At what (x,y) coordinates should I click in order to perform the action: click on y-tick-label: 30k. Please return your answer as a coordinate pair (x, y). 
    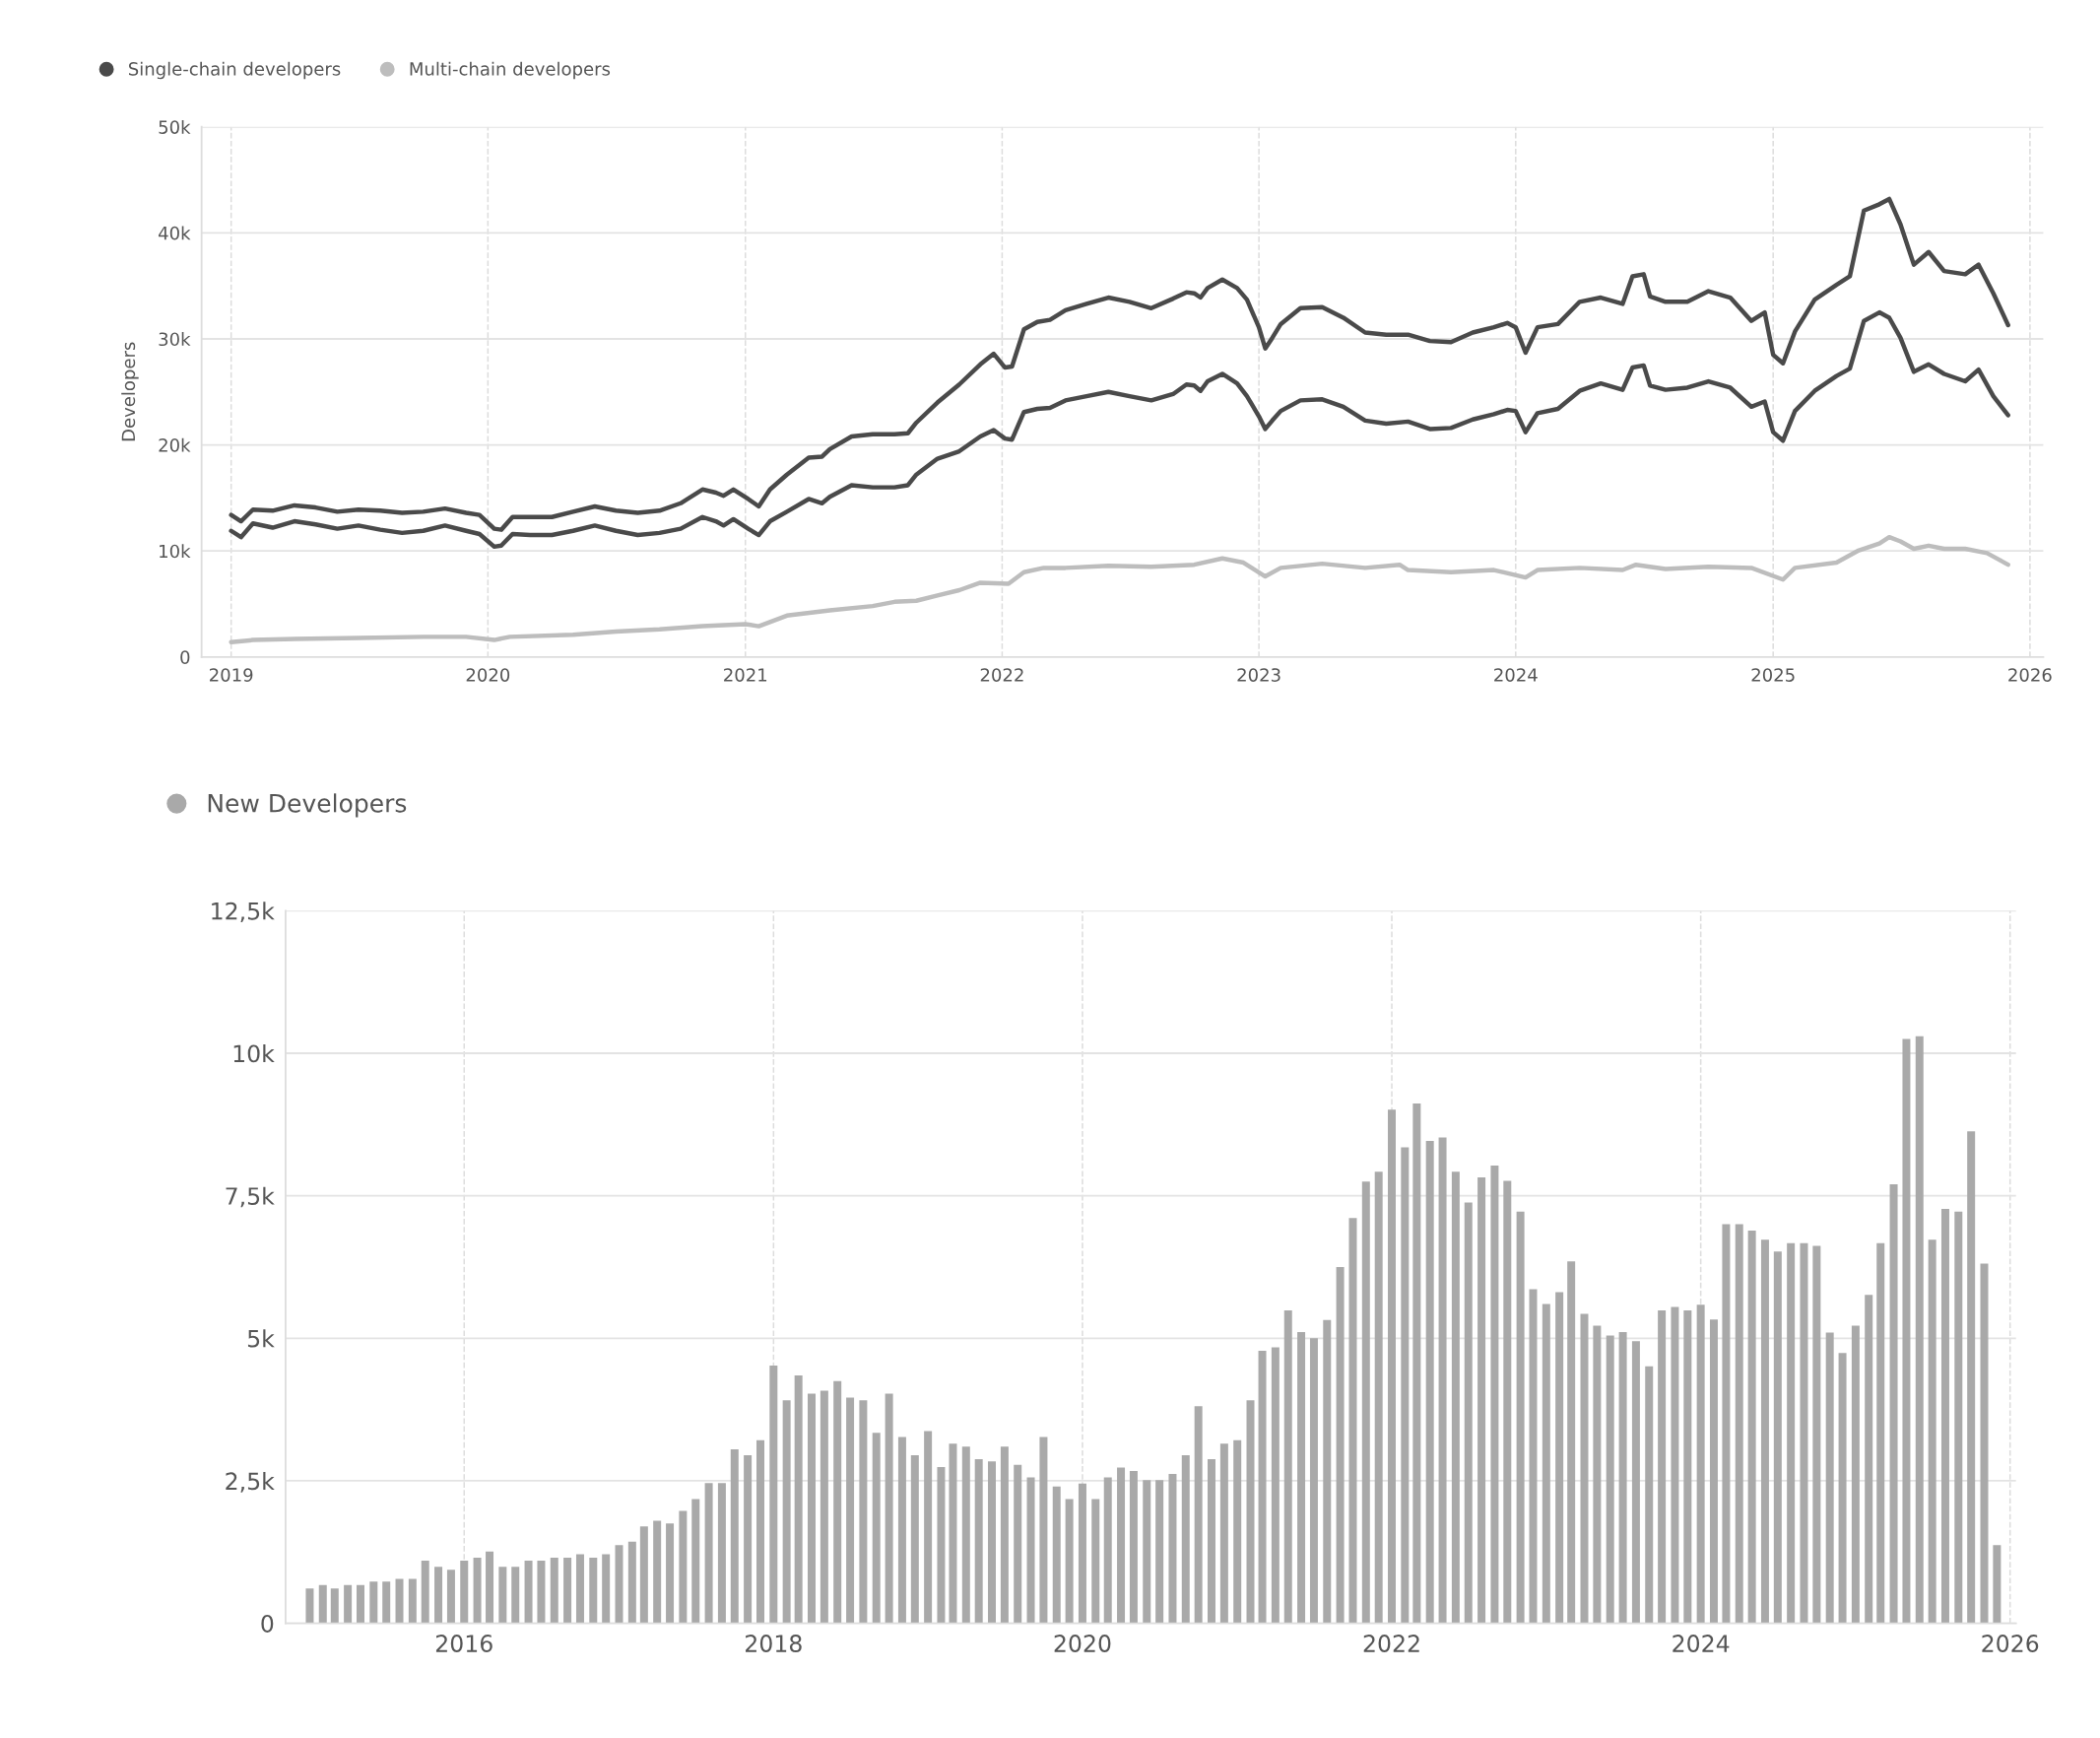
    Looking at the image, I should click on (175, 339).